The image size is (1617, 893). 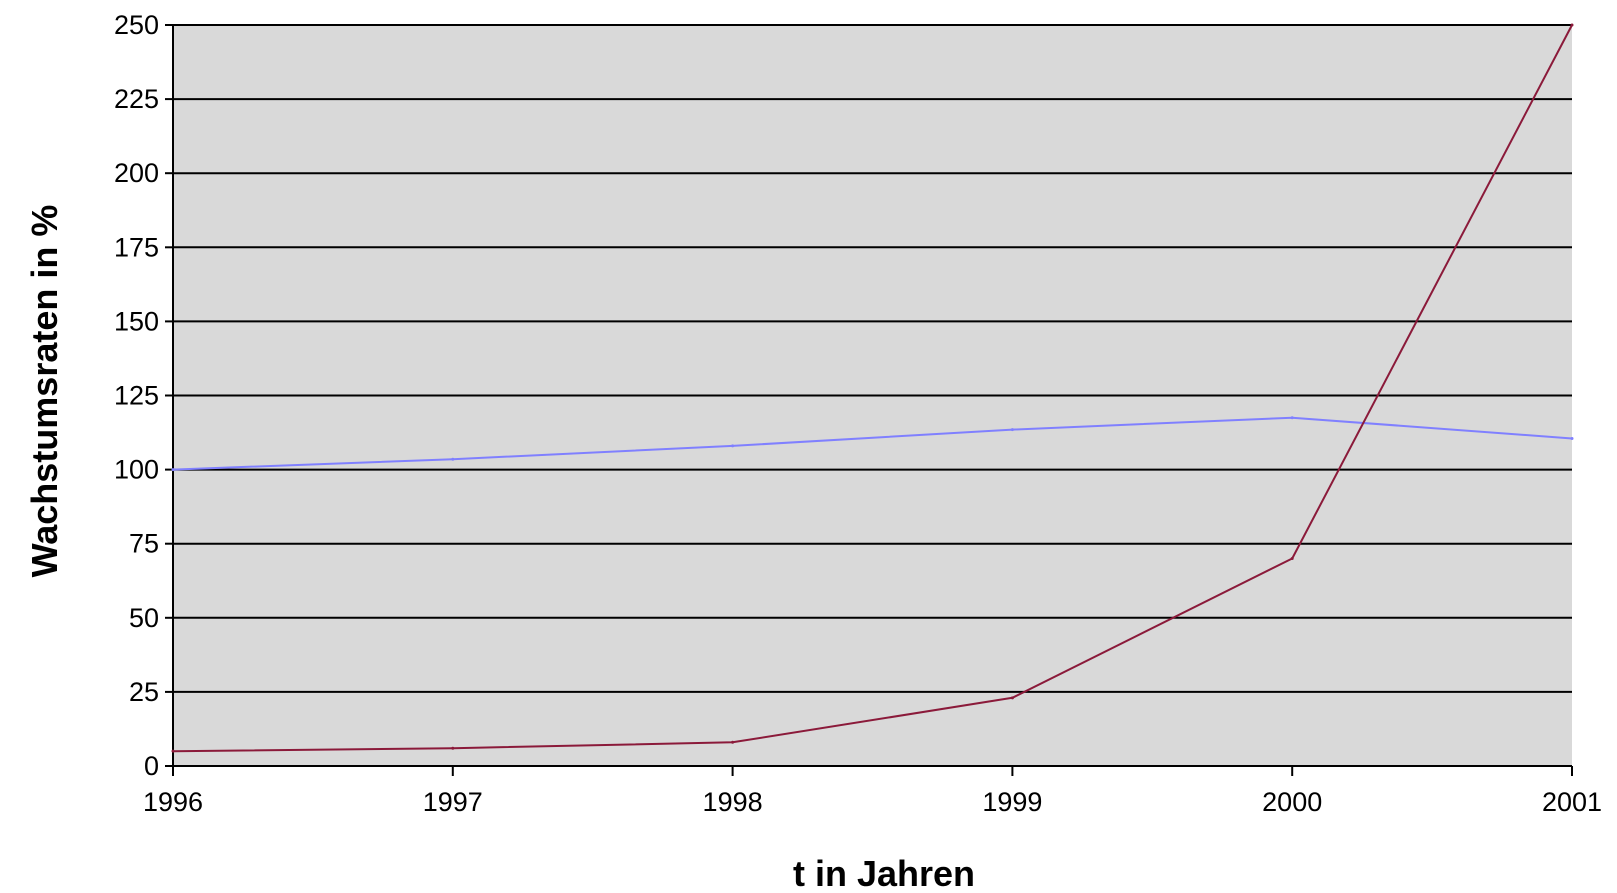 What do you see at coordinates (733, 802) in the screenshot?
I see `x-tick-label: 1998` at bounding box center [733, 802].